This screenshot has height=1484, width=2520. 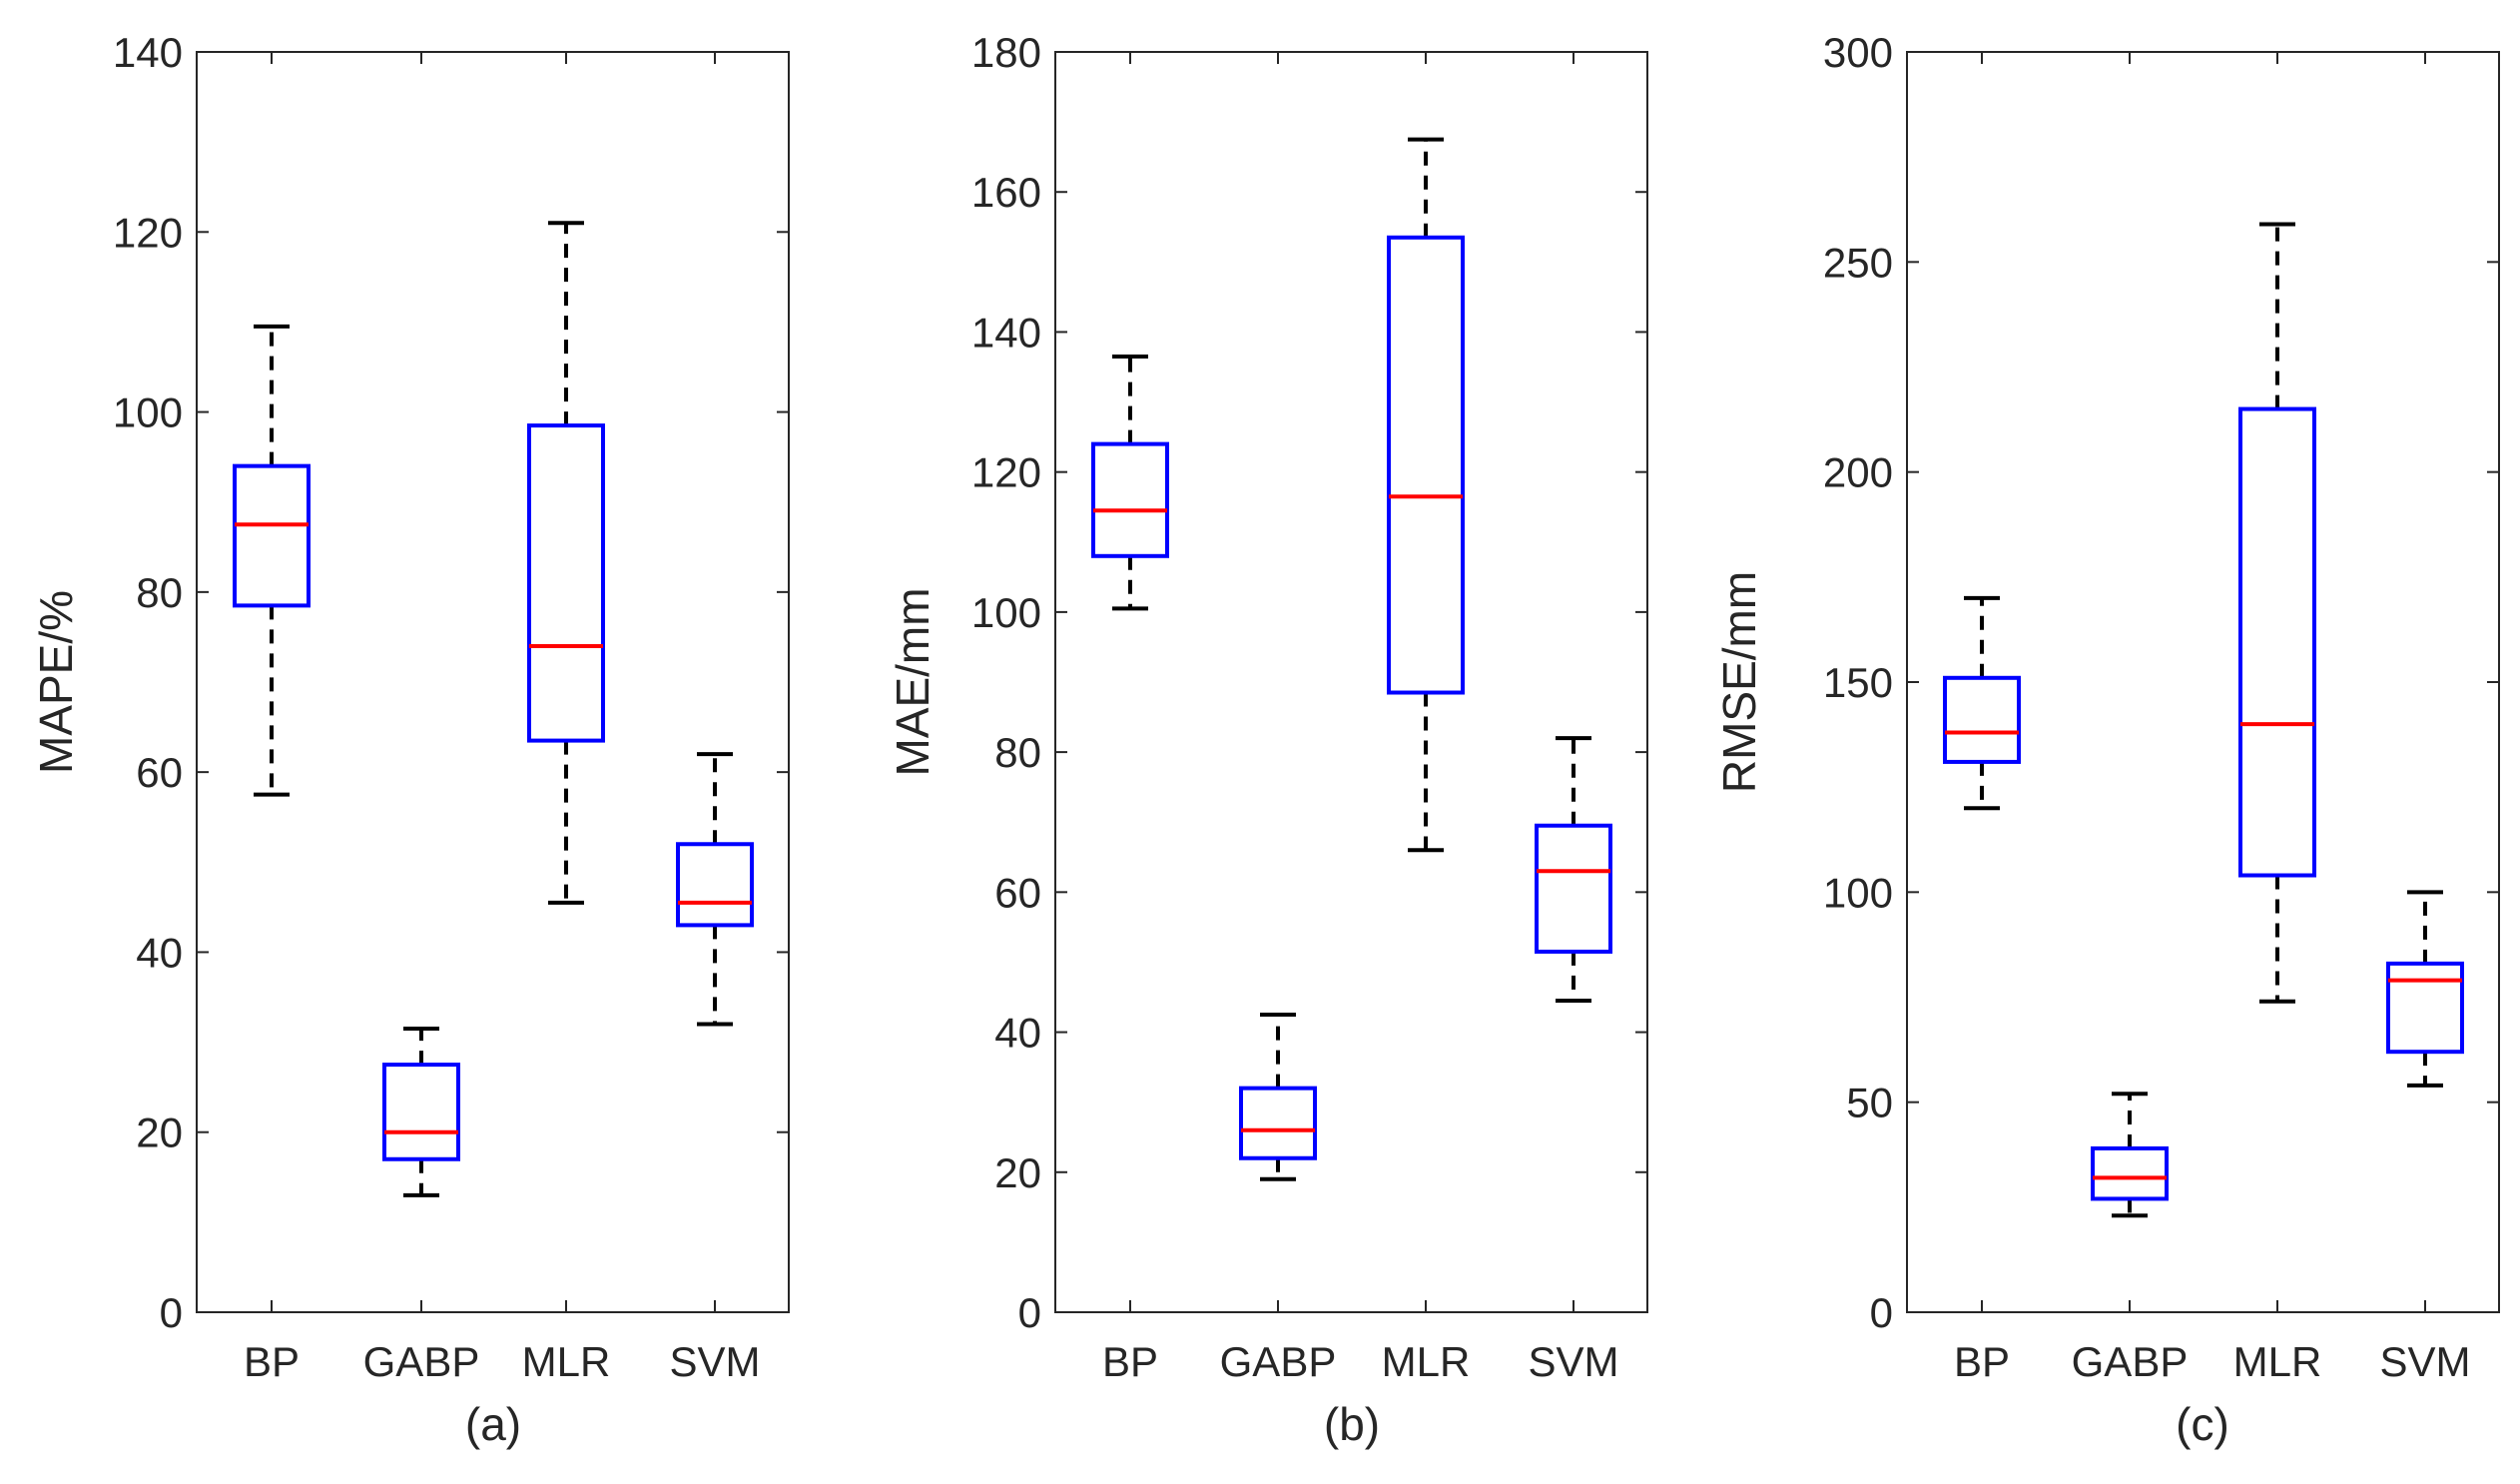 I want to click on panel-c-box-gabp, so click(x=2130, y=1173).